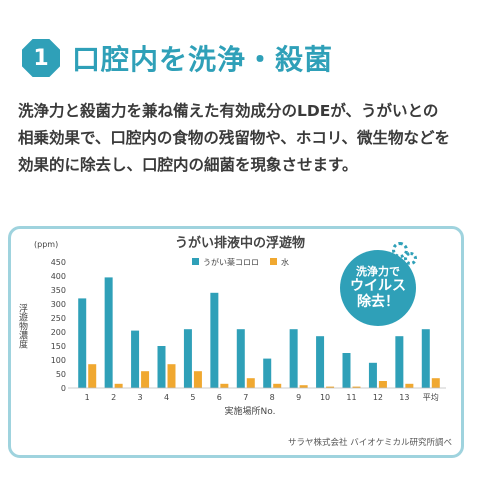 This screenshot has width=480, height=480. What do you see at coordinates (272, 397) in the screenshot?
I see `x-tick-label: 8` at bounding box center [272, 397].